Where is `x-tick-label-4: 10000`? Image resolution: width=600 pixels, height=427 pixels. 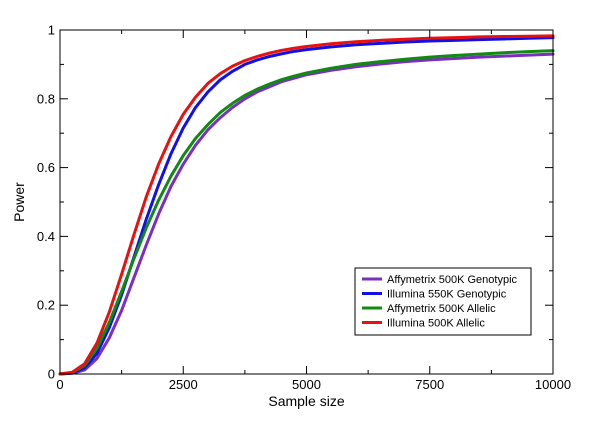 x-tick-label-4: 10000 is located at coordinates (553, 384).